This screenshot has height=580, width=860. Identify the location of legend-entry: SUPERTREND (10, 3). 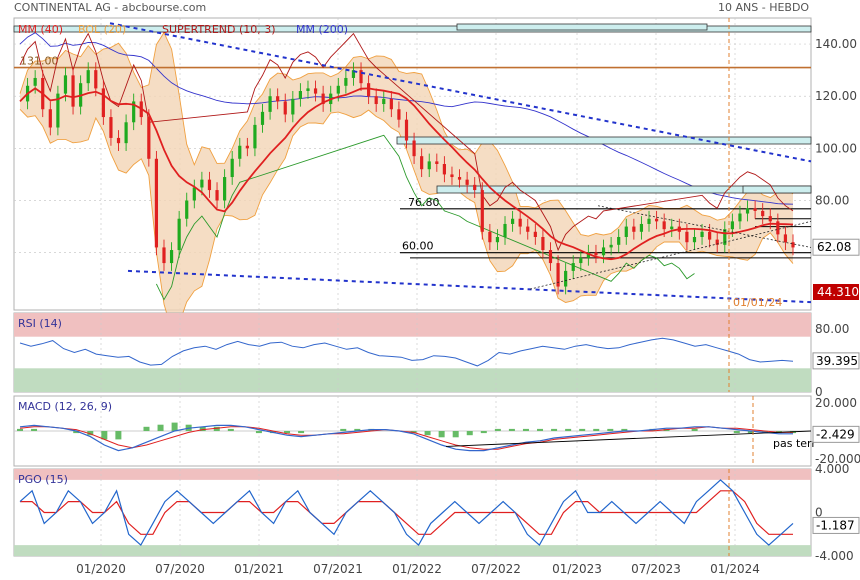
(219, 29).